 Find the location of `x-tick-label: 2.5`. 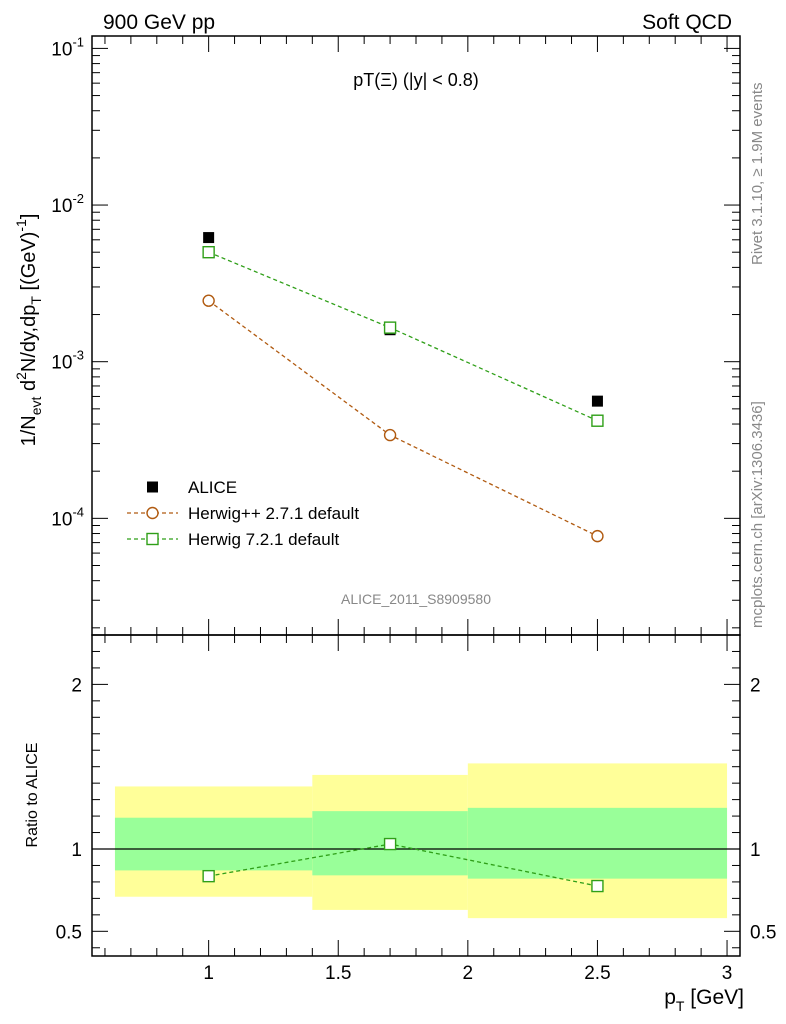

x-tick-label: 2.5 is located at coordinates (597, 973).